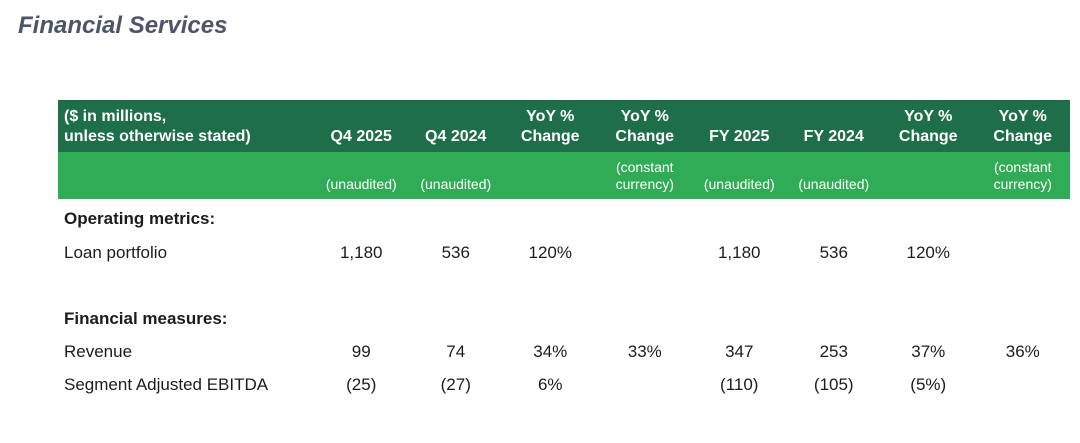 Image resolution: width=1080 pixels, height=443 pixels. Describe the element at coordinates (455, 384) in the screenshot. I see `cell-value: (27)` at that location.